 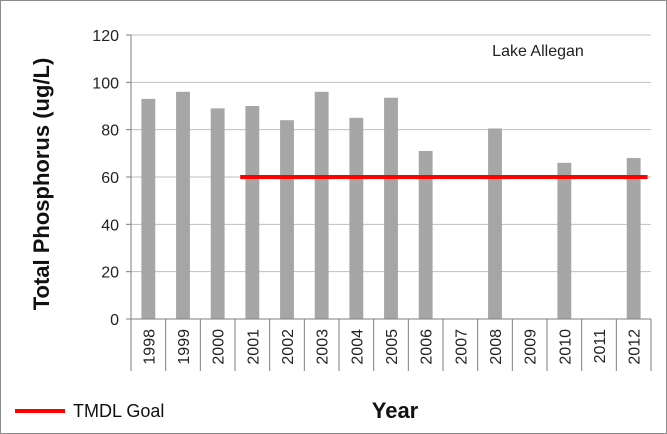 What do you see at coordinates (118, 411) in the screenshot?
I see `legend-label: TMDL Goal` at bounding box center [118, 411].